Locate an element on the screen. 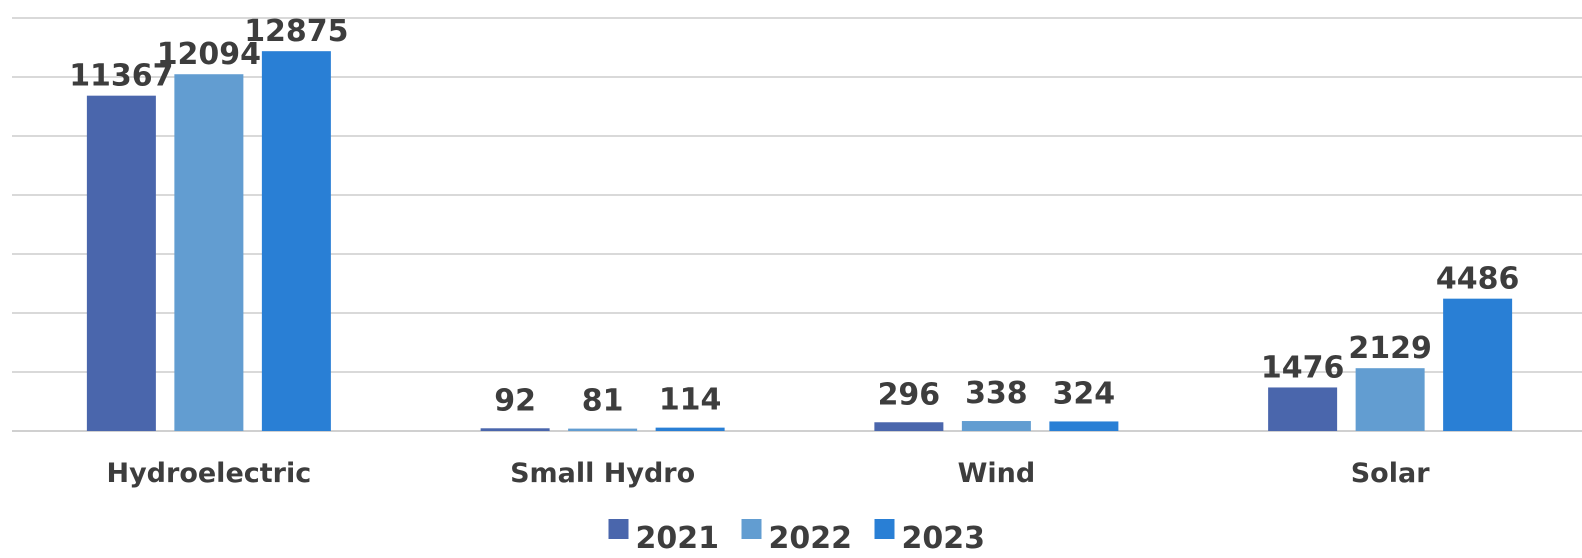 The width and height of the screenshot is (1582, 558). data-label: 296 is located at coordinates (909, 394).